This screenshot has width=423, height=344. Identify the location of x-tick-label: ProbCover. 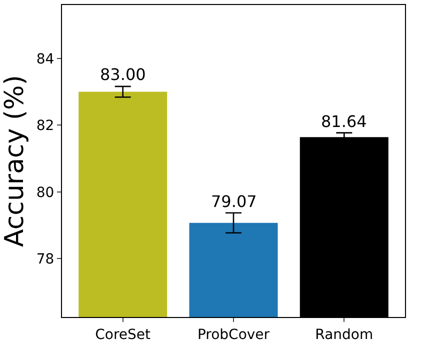
(233, 334).